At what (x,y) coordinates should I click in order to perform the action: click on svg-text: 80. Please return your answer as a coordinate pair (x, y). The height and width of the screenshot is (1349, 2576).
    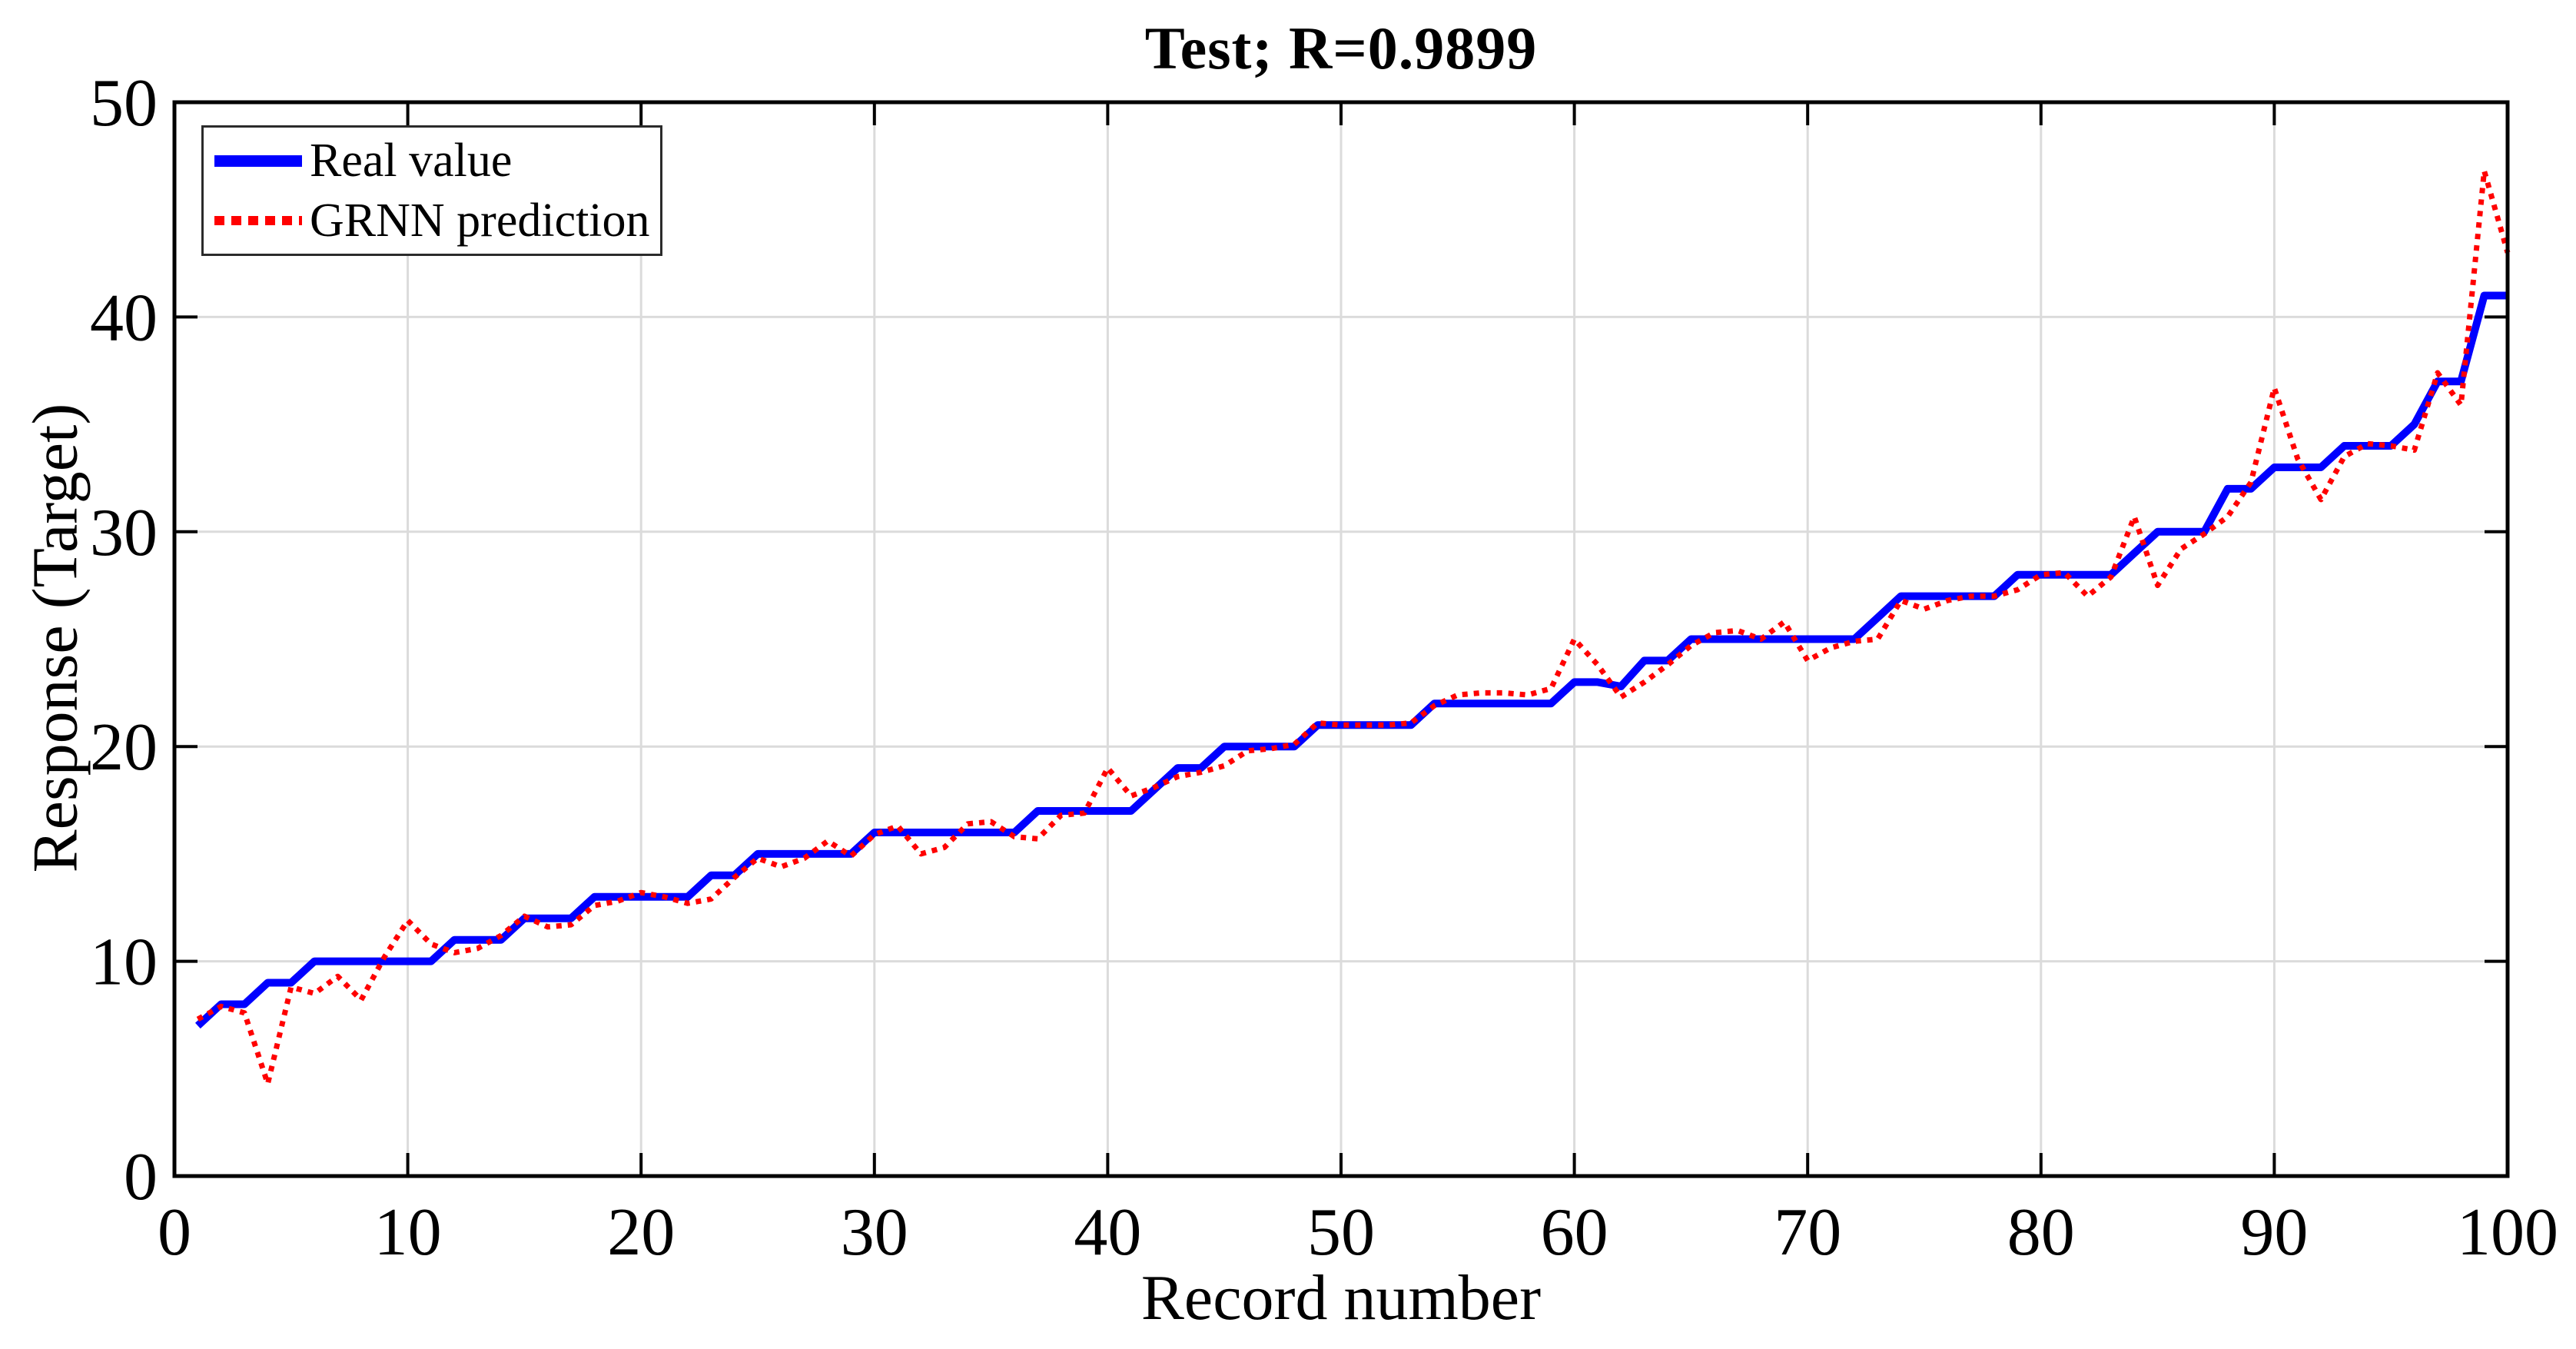
    Looking at the image, I should click on (2041, 1232).